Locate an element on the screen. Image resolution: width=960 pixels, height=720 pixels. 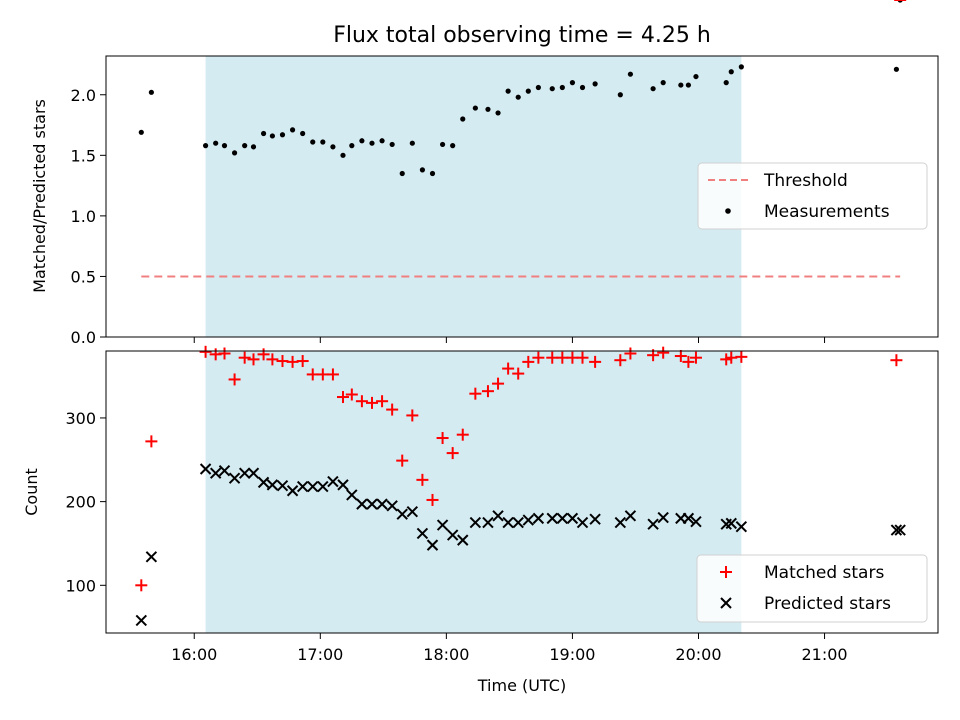
y-tick-label-top: 2.0 is located at coordinates (83, 95).